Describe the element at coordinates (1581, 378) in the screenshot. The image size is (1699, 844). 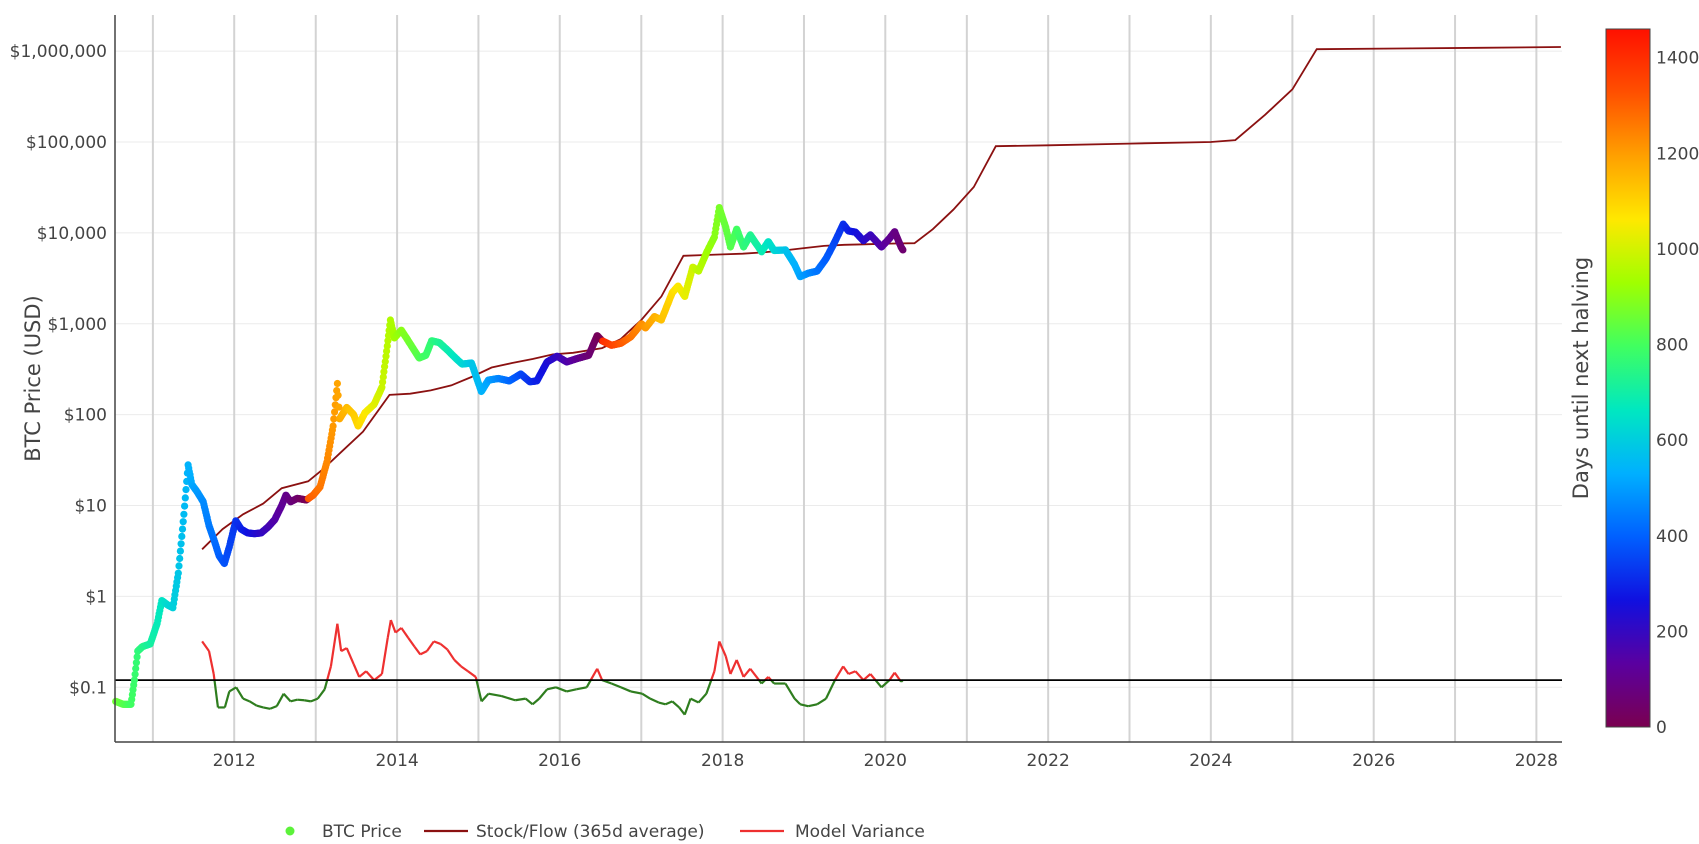
I see `colorbar-title: Days until next halving` at that location.